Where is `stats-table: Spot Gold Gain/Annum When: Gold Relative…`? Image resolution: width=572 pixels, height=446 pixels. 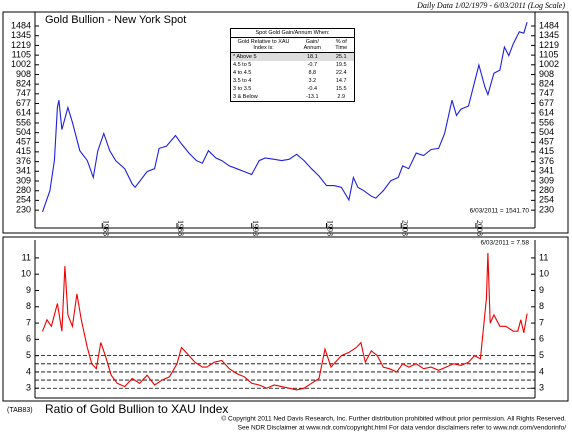 stats-table: Spot Gold Gain/Annum When: Gold Relative… is located at coordinates (292, 65).